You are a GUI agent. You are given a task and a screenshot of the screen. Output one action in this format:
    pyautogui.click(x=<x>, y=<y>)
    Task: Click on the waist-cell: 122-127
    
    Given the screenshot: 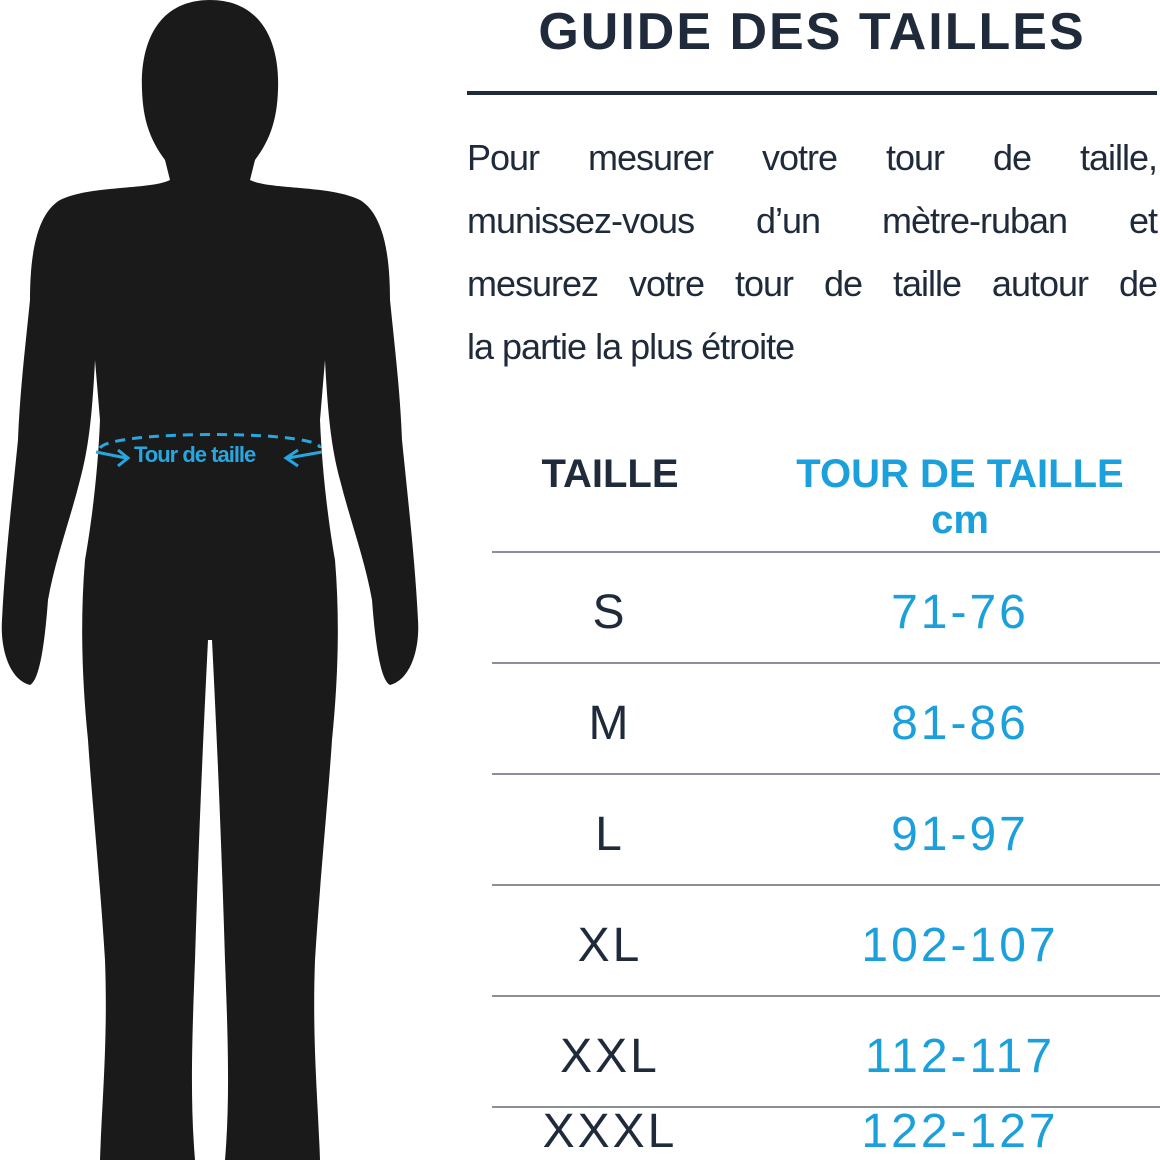 What is the action you would take?
    pyautogui.click(x=960, y=1131)
    